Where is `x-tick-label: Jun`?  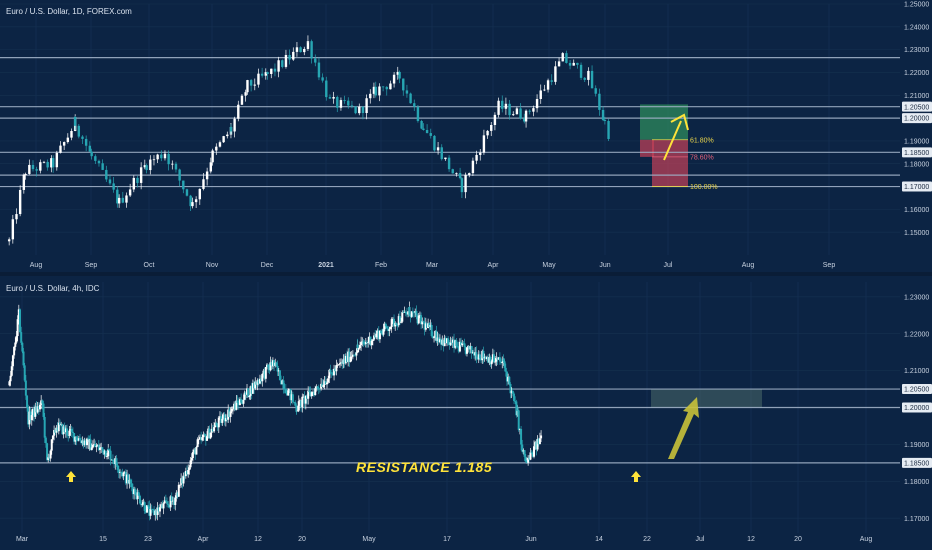
x-tick-label: Jun is located at coordinates (604, 265).